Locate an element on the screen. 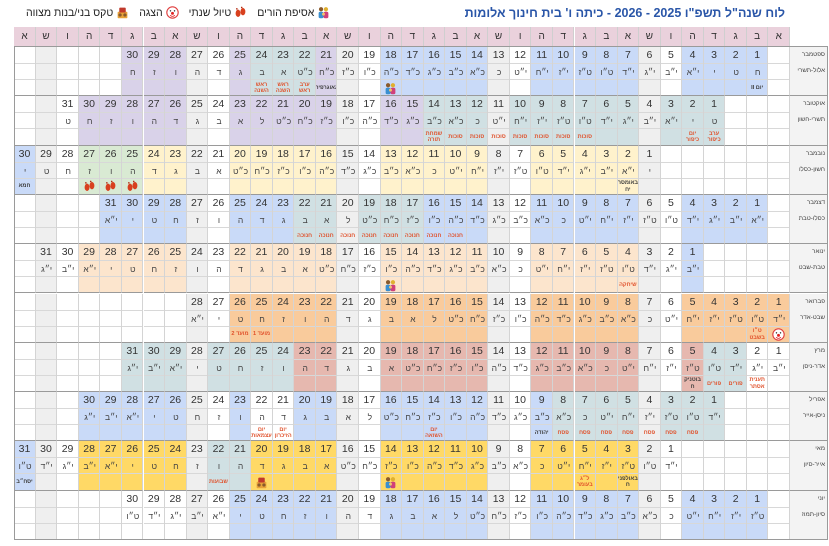  gregorian-date: 8 is located at coordinates (628, 302).